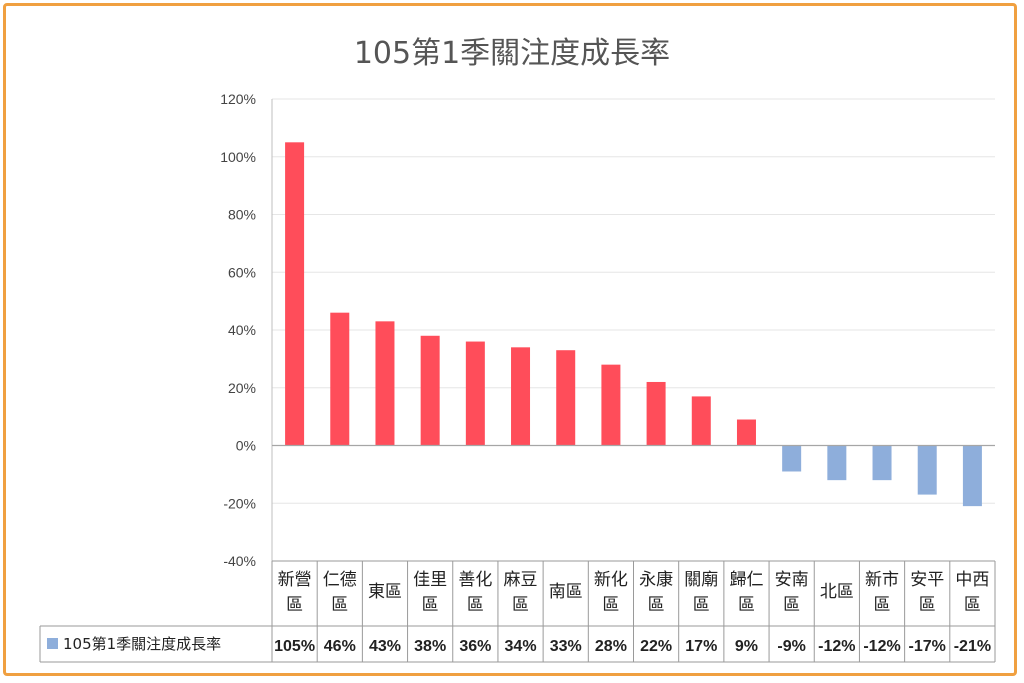 The height and width of the screenshot is (683, 1024). What do you see at coordinates (701, 592) in the screenshot?
I see `category-label: 關廟區` at bounding box center [701, 592].